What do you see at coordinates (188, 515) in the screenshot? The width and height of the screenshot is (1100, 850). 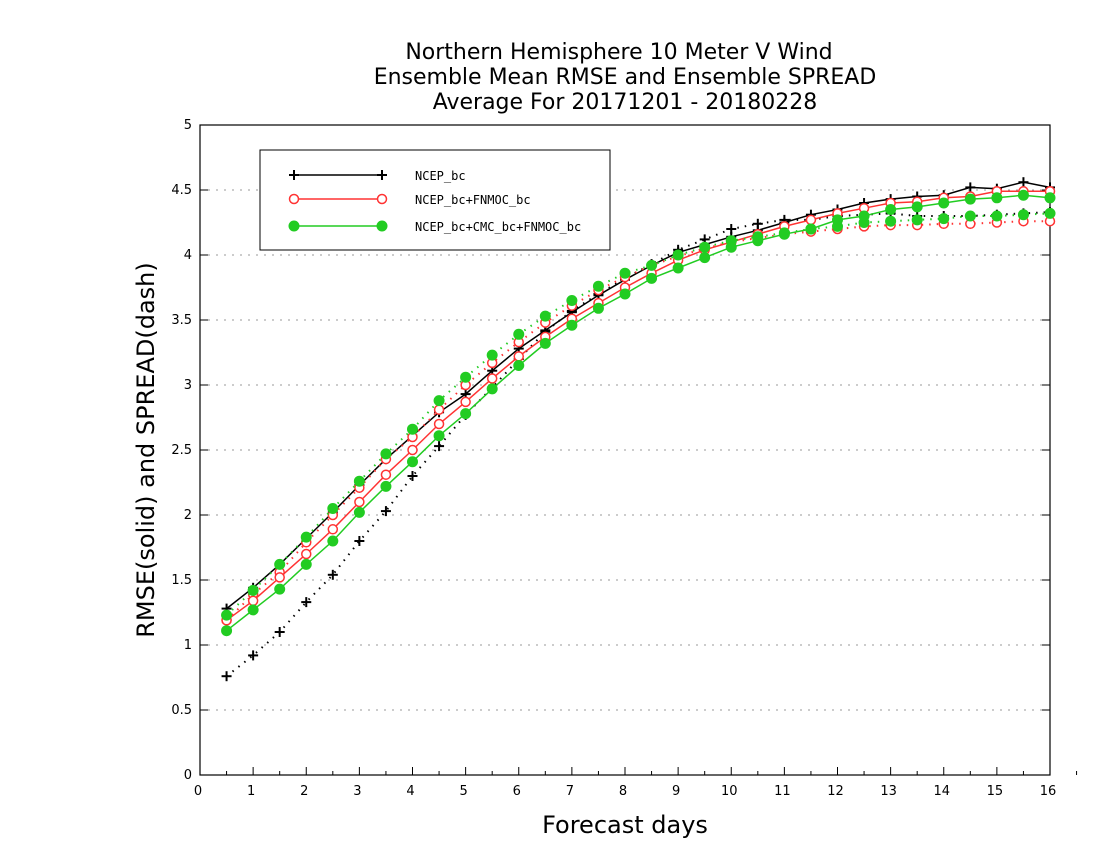 I see `y-tick-label: 2` at bounding box center [188, 515].